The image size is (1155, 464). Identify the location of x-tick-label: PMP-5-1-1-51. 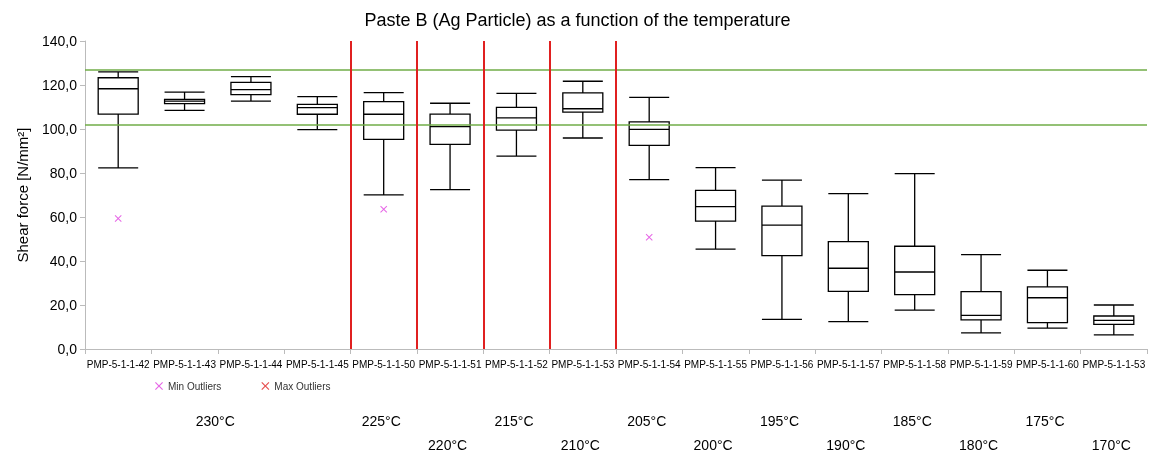
(450, 364).